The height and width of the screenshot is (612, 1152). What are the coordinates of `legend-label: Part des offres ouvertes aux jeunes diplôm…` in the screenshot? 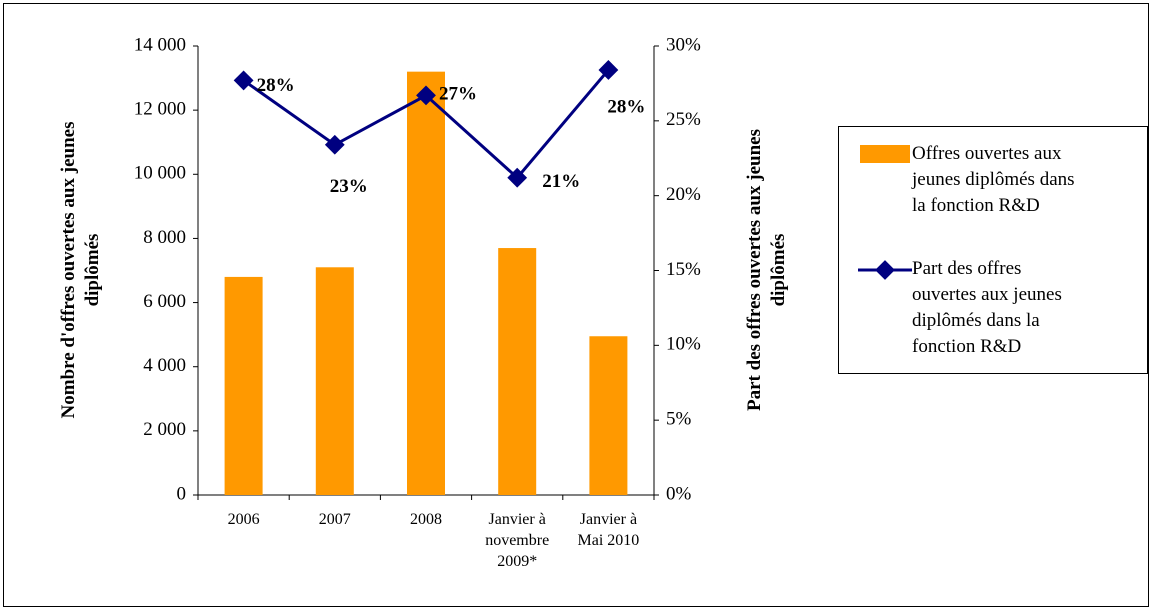 It's located at (987, 307).